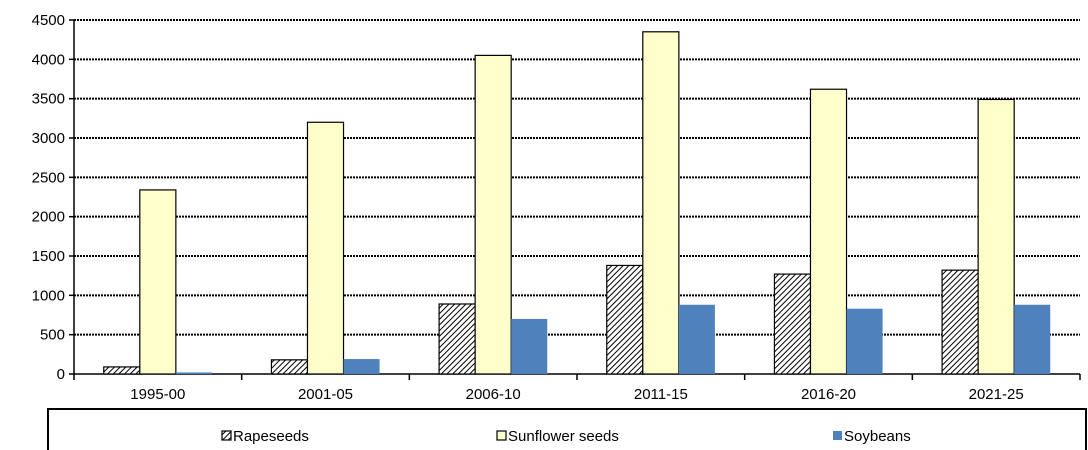  I want to click on y-tick-label: 3500, so click(48, 99).